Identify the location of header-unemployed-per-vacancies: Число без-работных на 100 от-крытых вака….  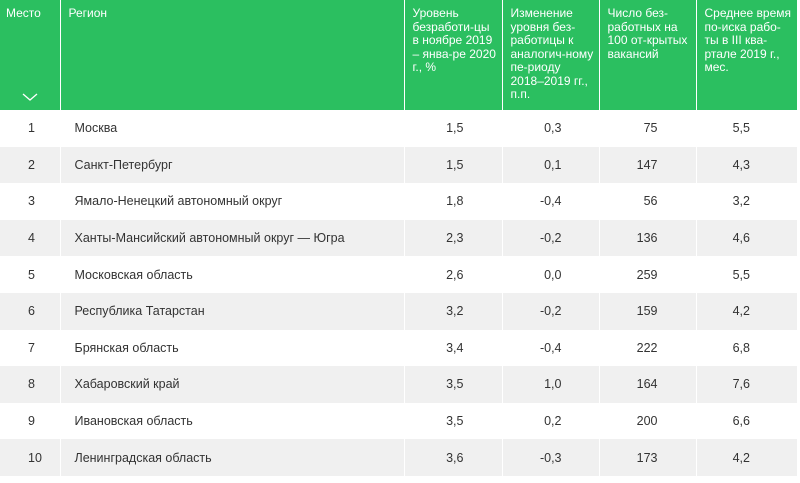
(648, 55).